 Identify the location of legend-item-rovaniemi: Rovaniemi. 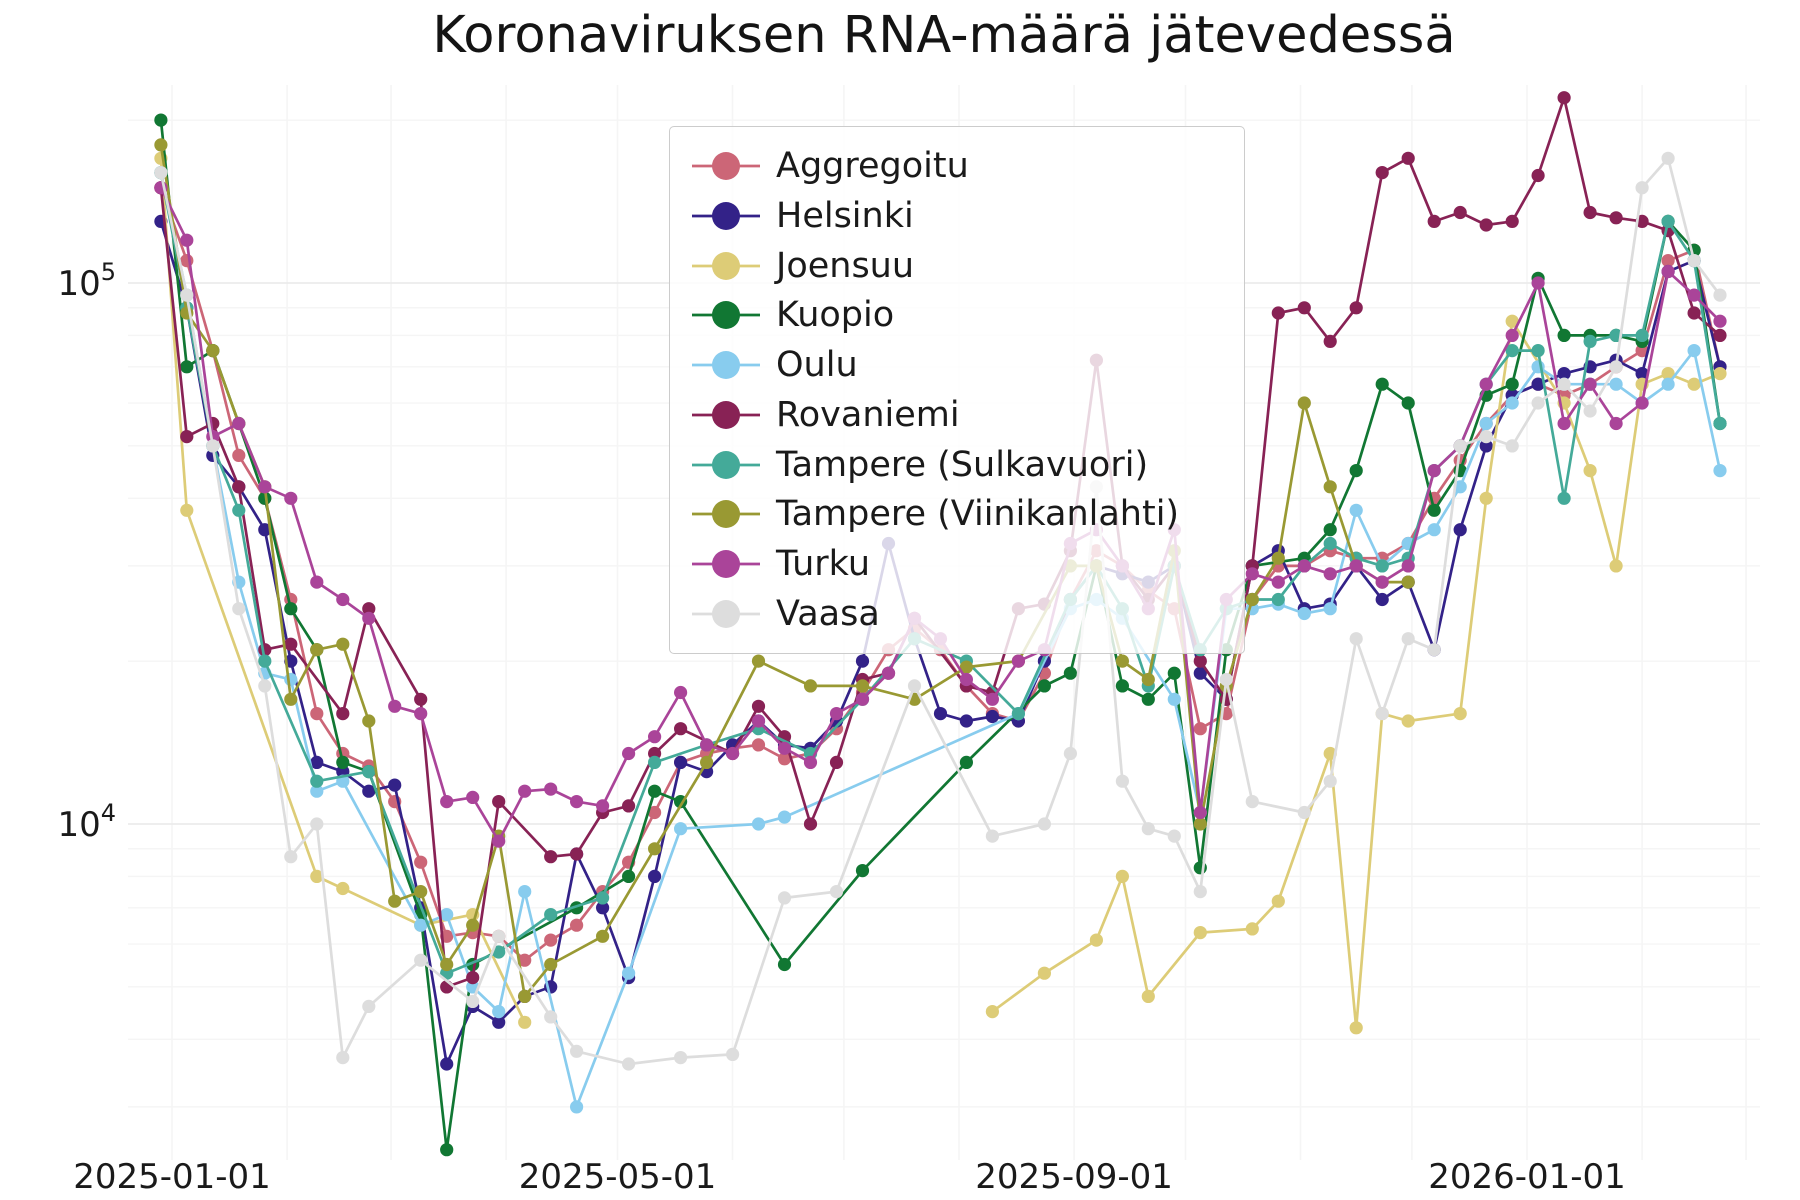
(957, 415).